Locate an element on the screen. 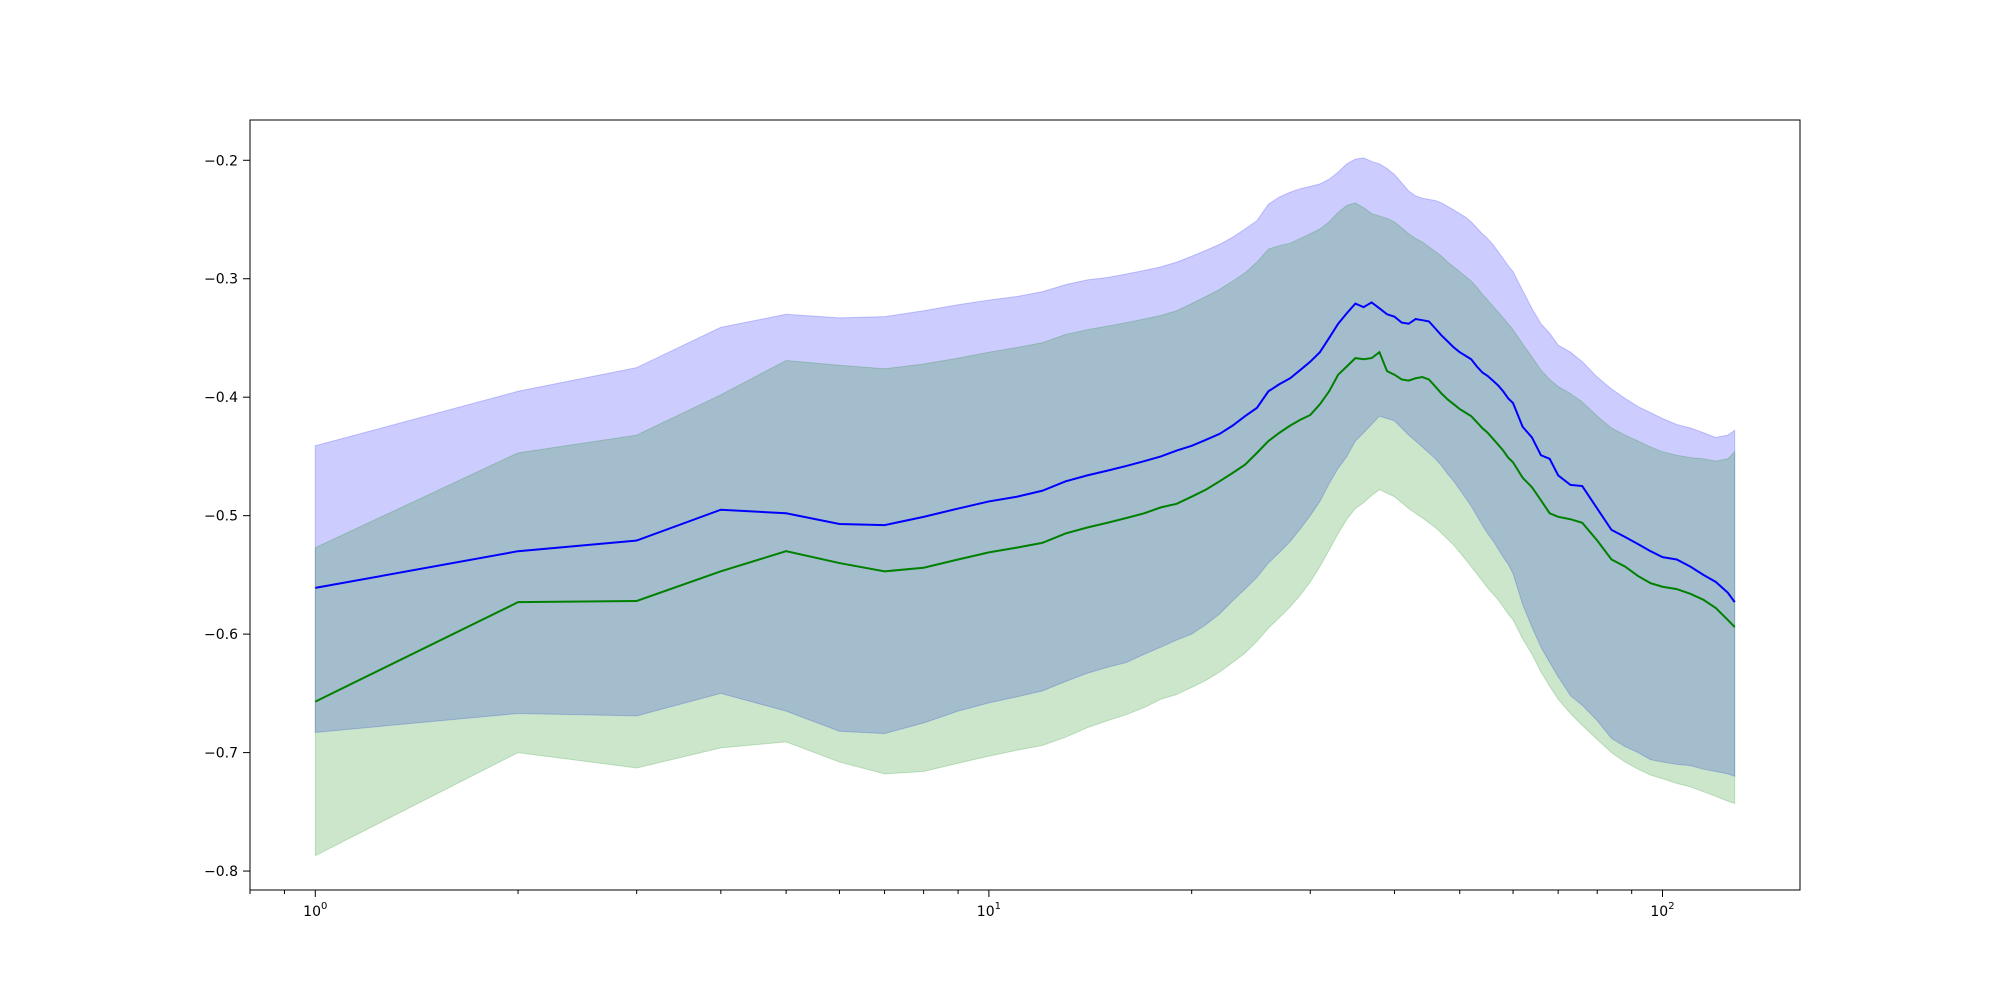  y-tick-label: −0.2 is located at coordinates (221, 161).